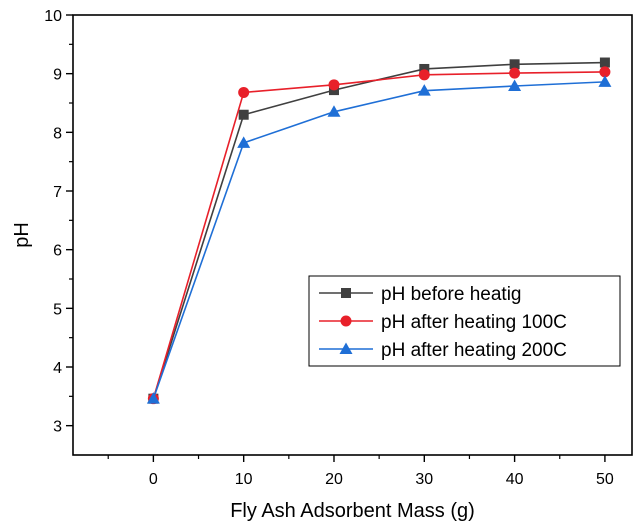 The image size is (641, 525). Describe the element at coordinates (474, 322) in the screenshot. I see `legend-label: pH after heating 100C` at that location.